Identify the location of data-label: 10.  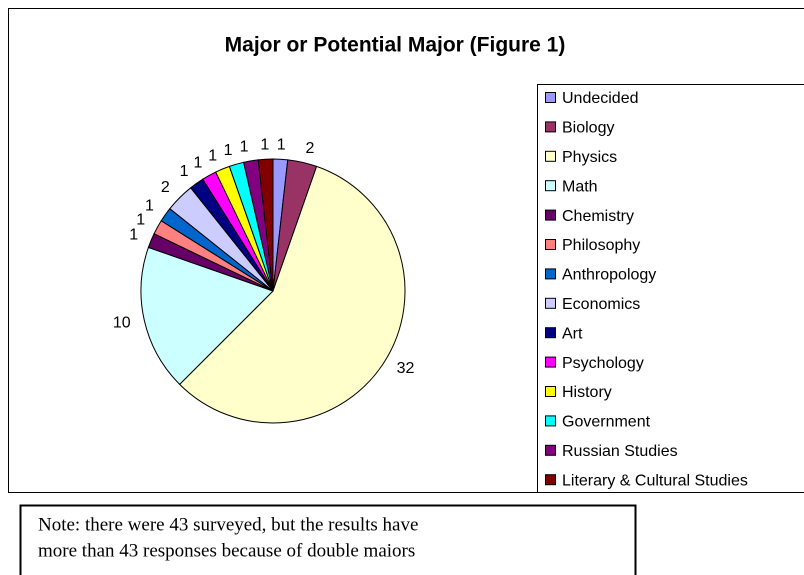
(122, 323).